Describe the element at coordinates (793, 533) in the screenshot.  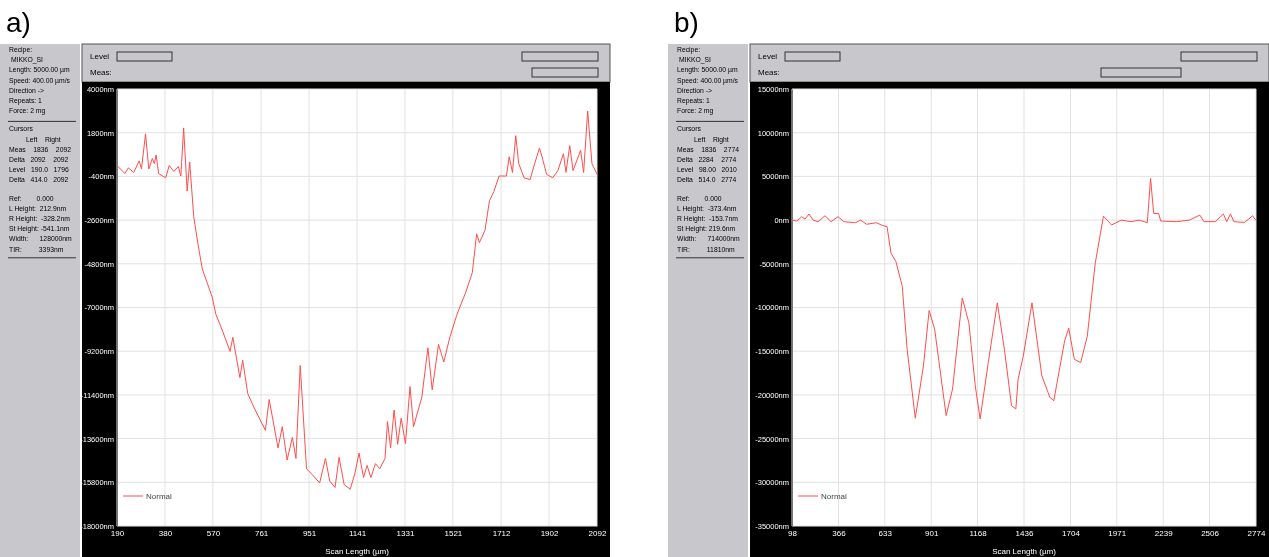
I see `x-tick-label: 98` at that location.